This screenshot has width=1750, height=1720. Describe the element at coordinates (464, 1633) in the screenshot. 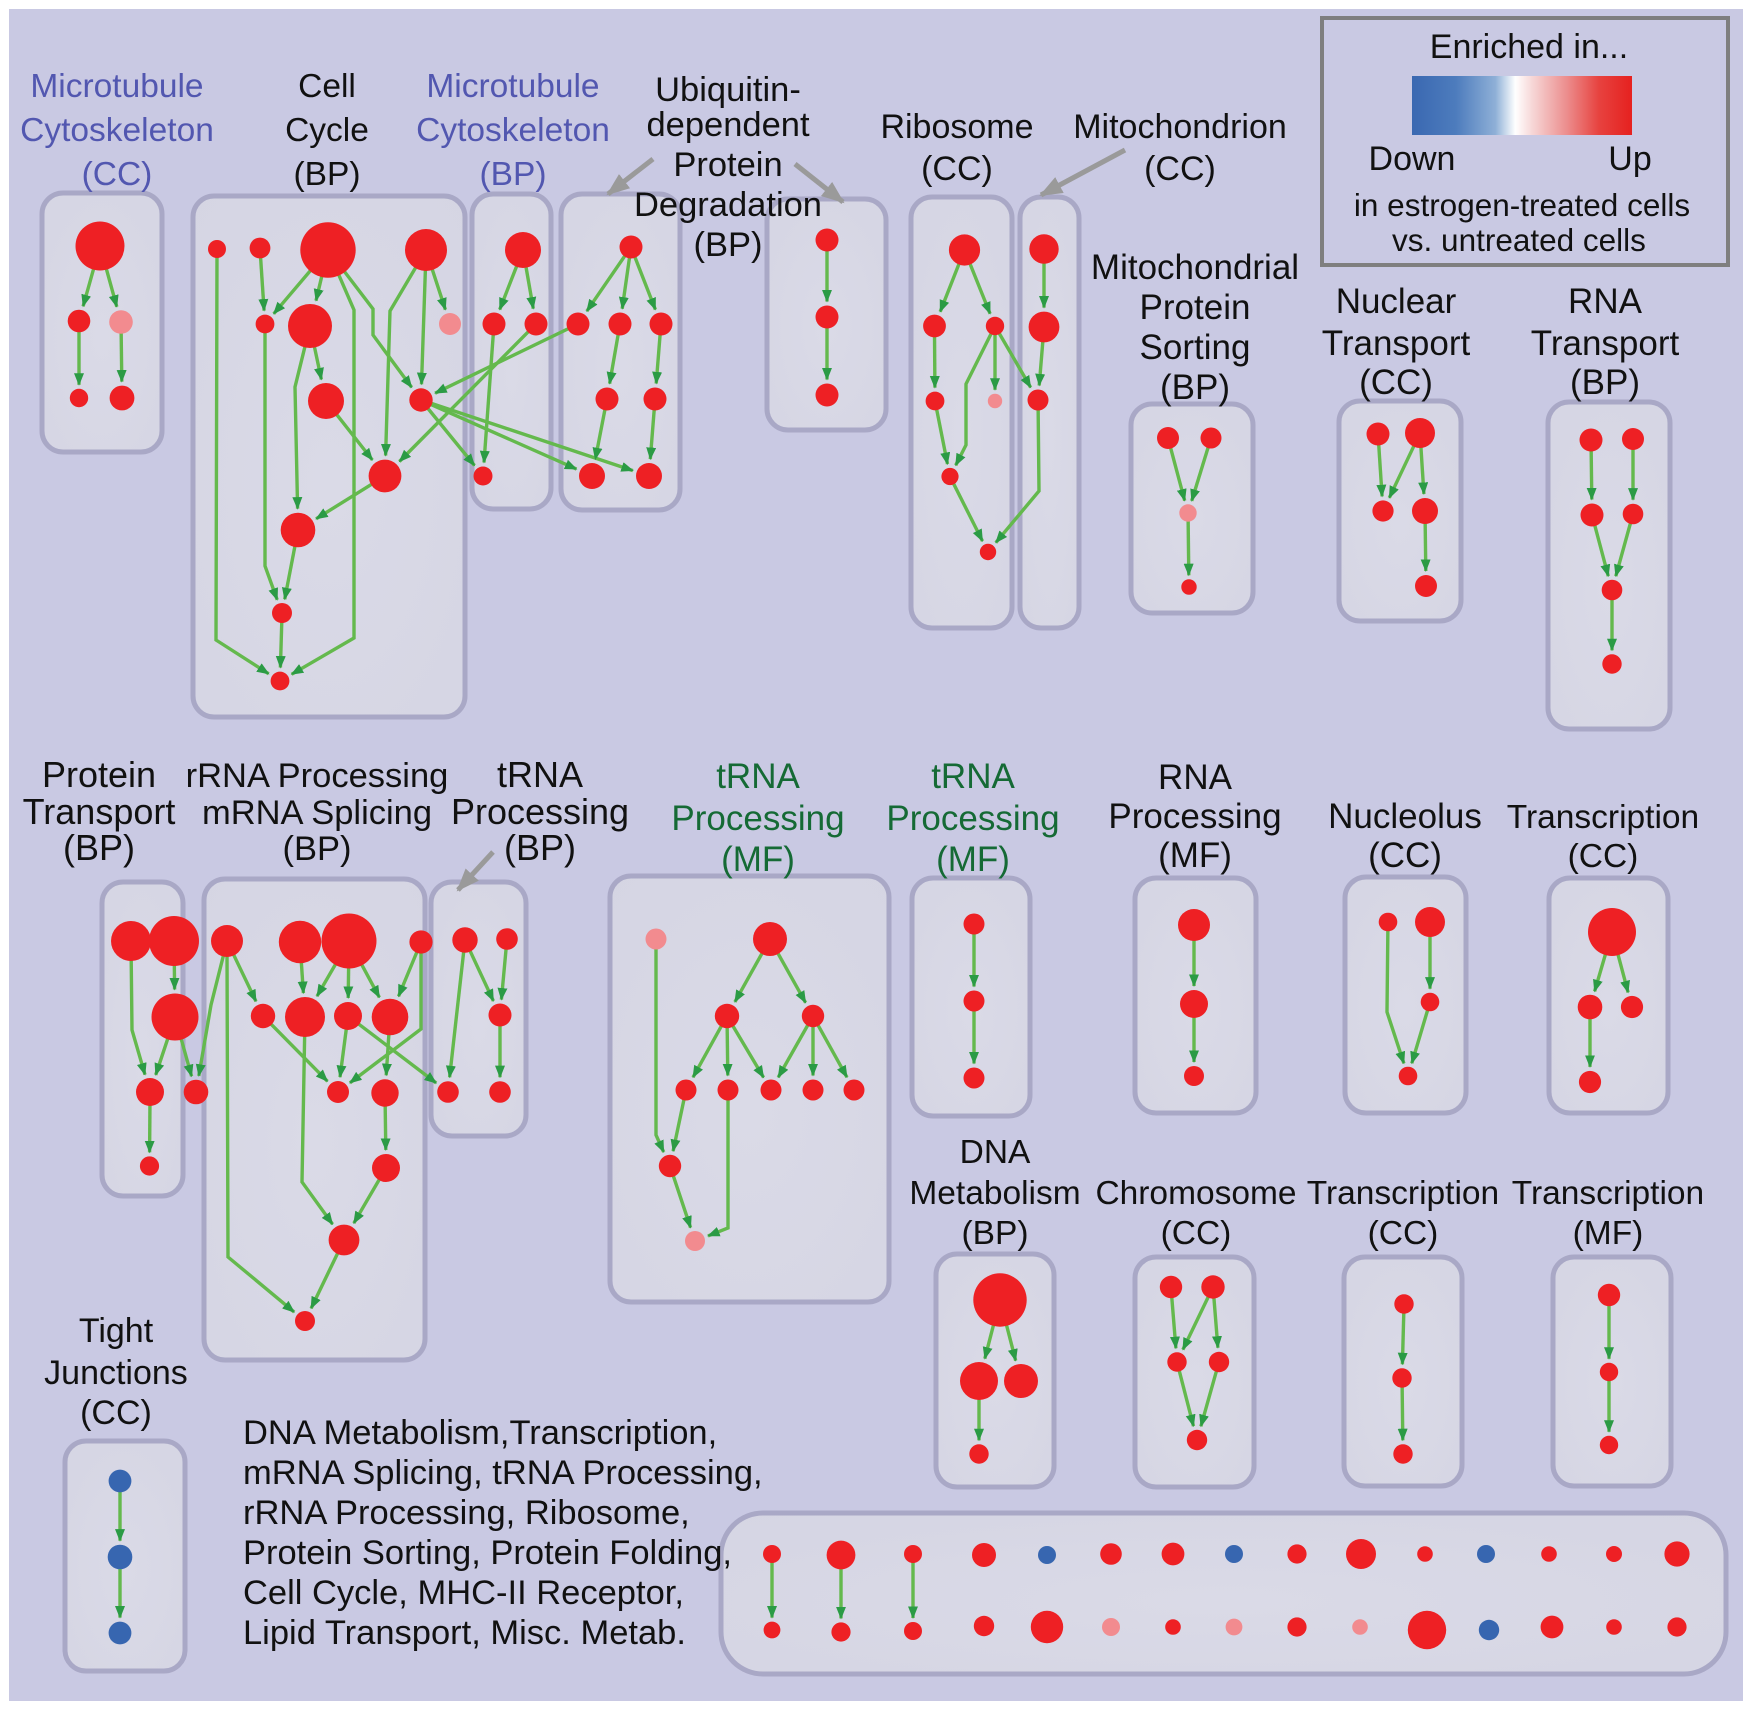

I see `svg-text: Lipid Transport, Misc. Metab.` at that location.